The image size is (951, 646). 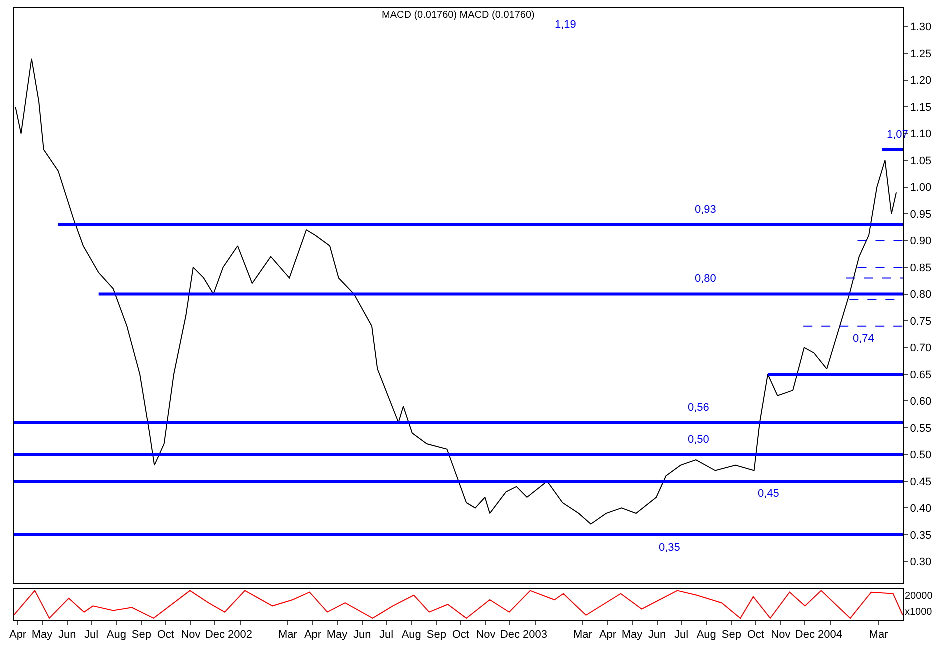 I want to click on y-tick-label: 0.75, so click(x=921, y=322).